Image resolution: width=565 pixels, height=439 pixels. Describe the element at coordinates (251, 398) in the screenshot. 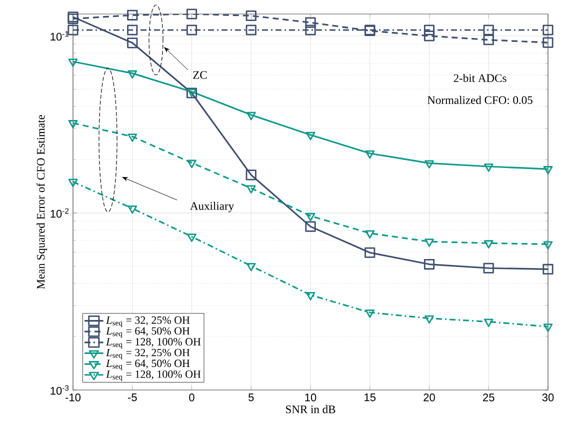

I see `x-tick-label: 5` at that location.